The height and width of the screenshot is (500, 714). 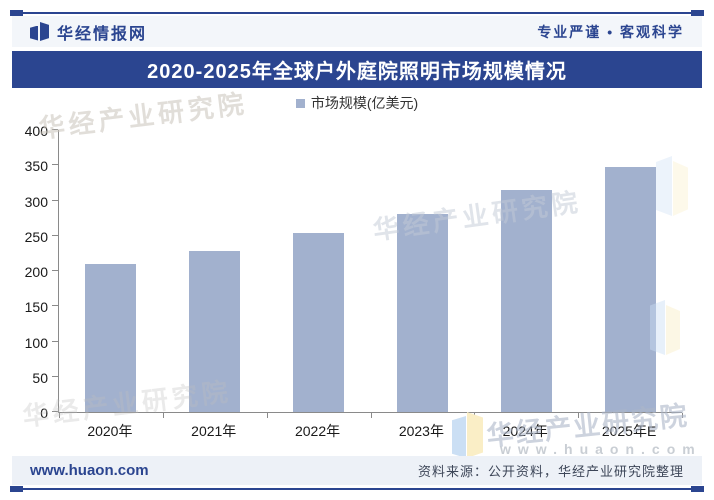 What do you see at coordinates (421, 431) in the screenshot?
I see `x-tick-label: 2023年` at bounding box center [421, 431].